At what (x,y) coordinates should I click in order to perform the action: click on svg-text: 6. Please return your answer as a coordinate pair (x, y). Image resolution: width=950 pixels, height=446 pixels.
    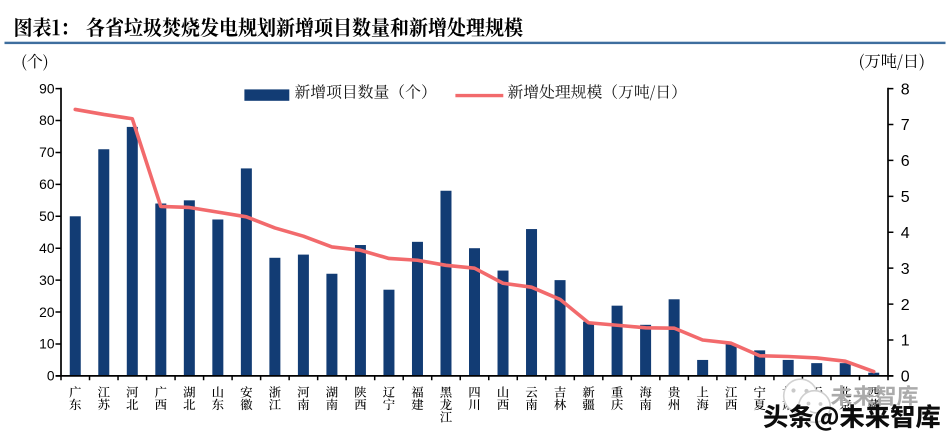
    Looking at the image, I should click on (905, 161).